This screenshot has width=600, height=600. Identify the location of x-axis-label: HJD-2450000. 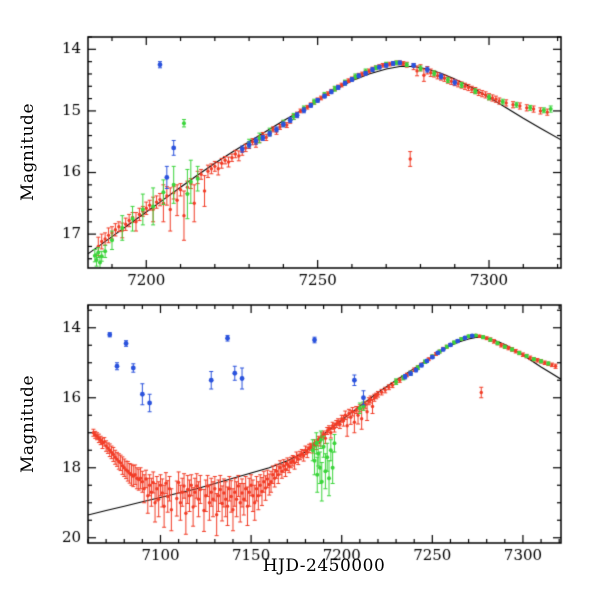
(324, 566).